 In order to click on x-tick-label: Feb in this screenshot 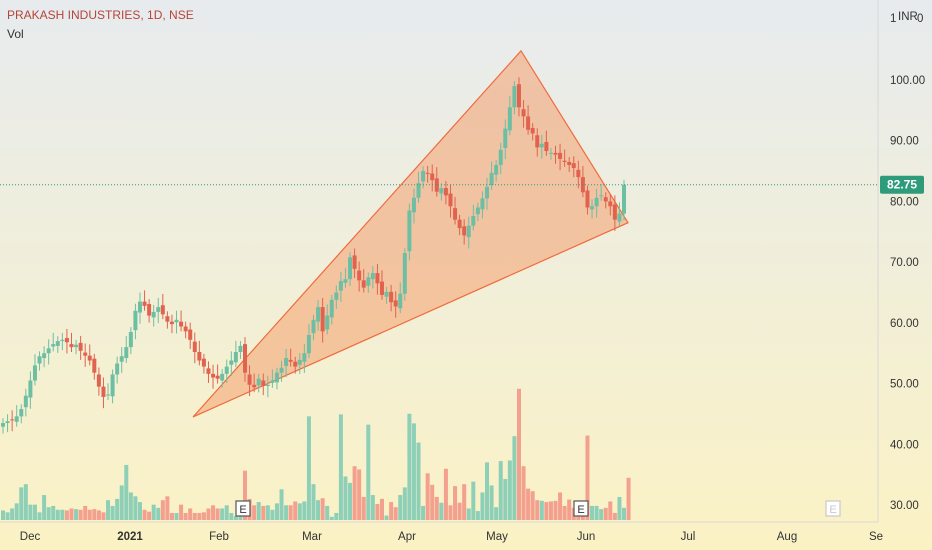, I will do `click(219, 537)`.